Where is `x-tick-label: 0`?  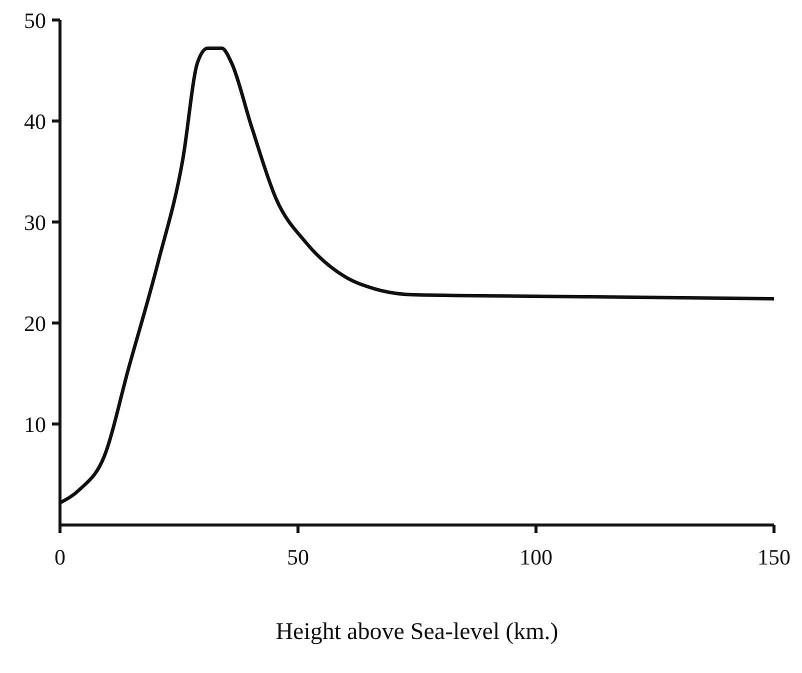
x-tick-label: 0 is located at coordinates (60, 557).